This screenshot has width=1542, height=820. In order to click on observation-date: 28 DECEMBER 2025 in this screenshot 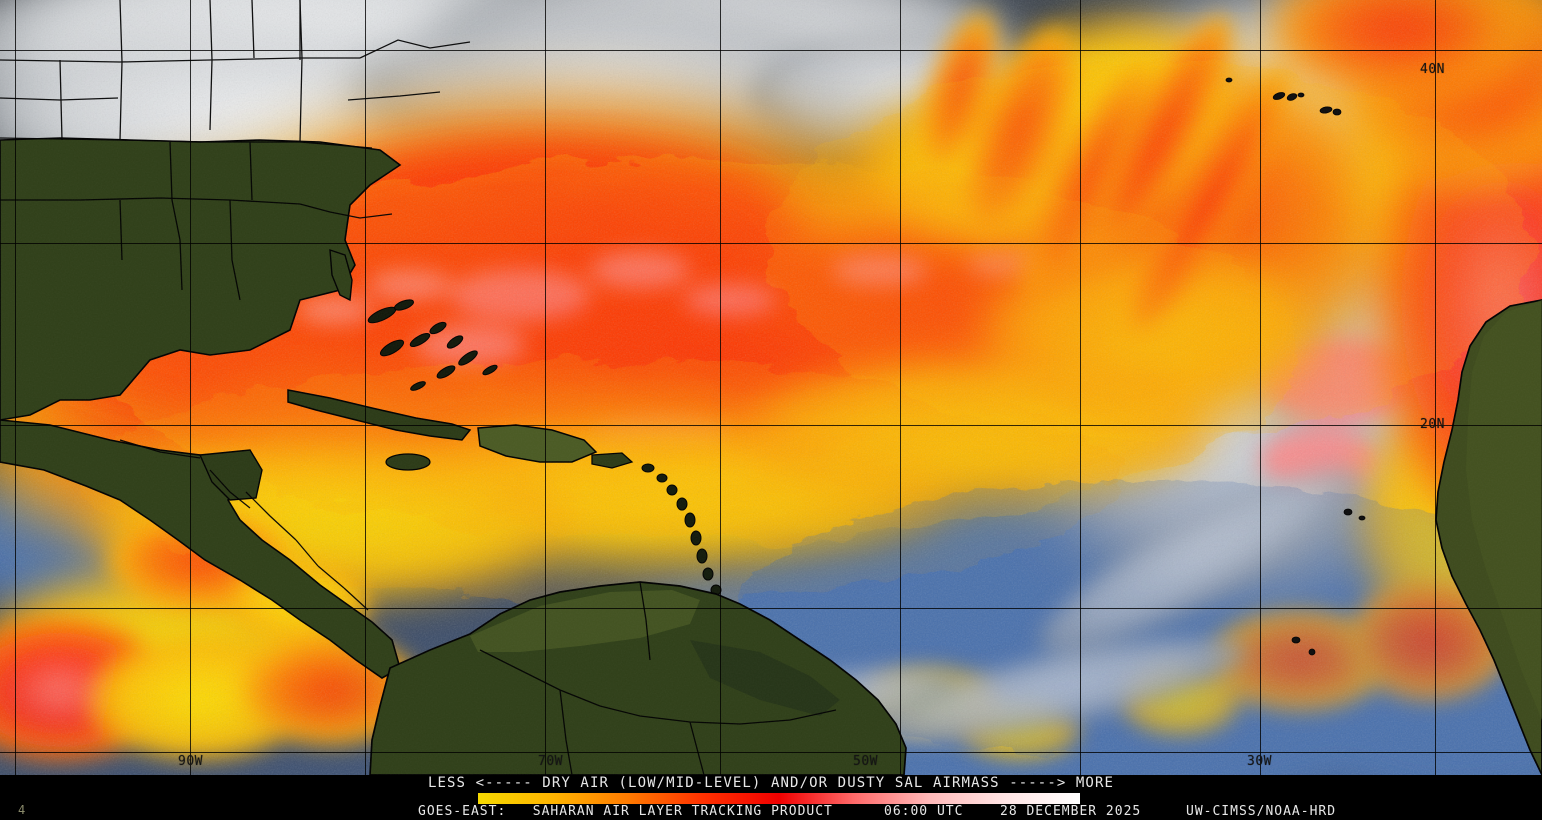, I will do `click(1071, 811)`.